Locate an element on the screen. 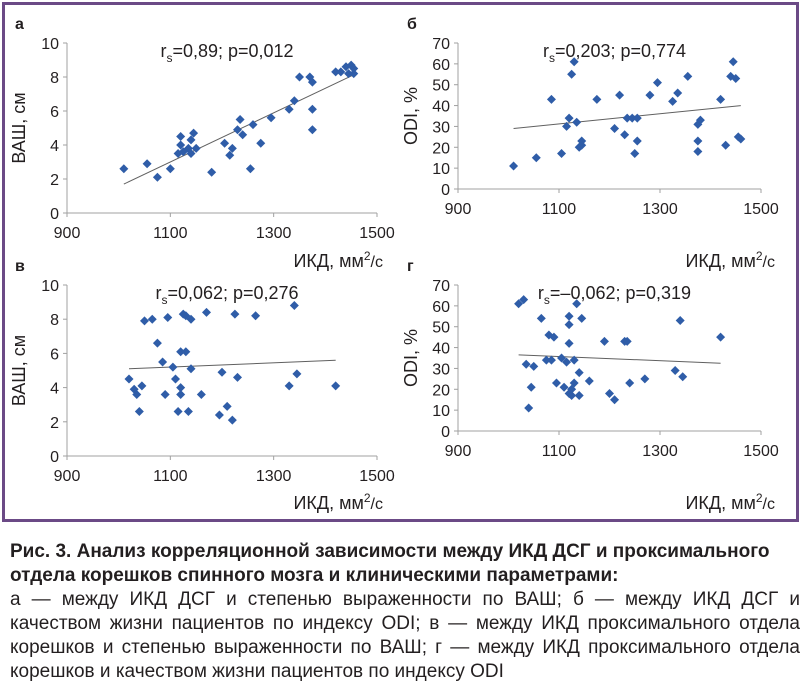  y-tick-label: 40 is located at coordinates (441, 107).